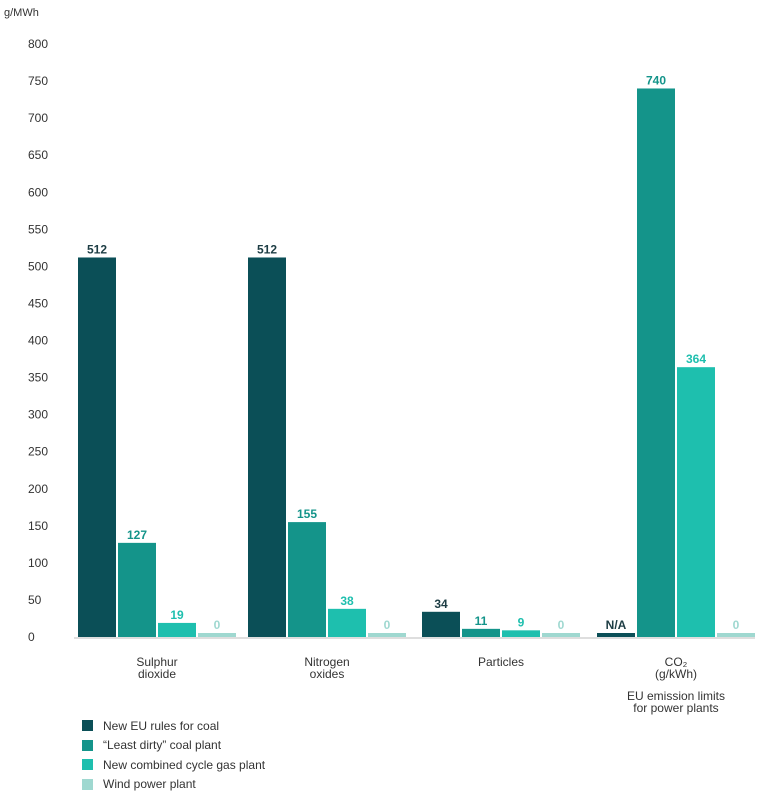  What do you see at coordinates (38, 489) in the screenshot?
I see `y-tick-label: 200` at bounding box center [38, 489].